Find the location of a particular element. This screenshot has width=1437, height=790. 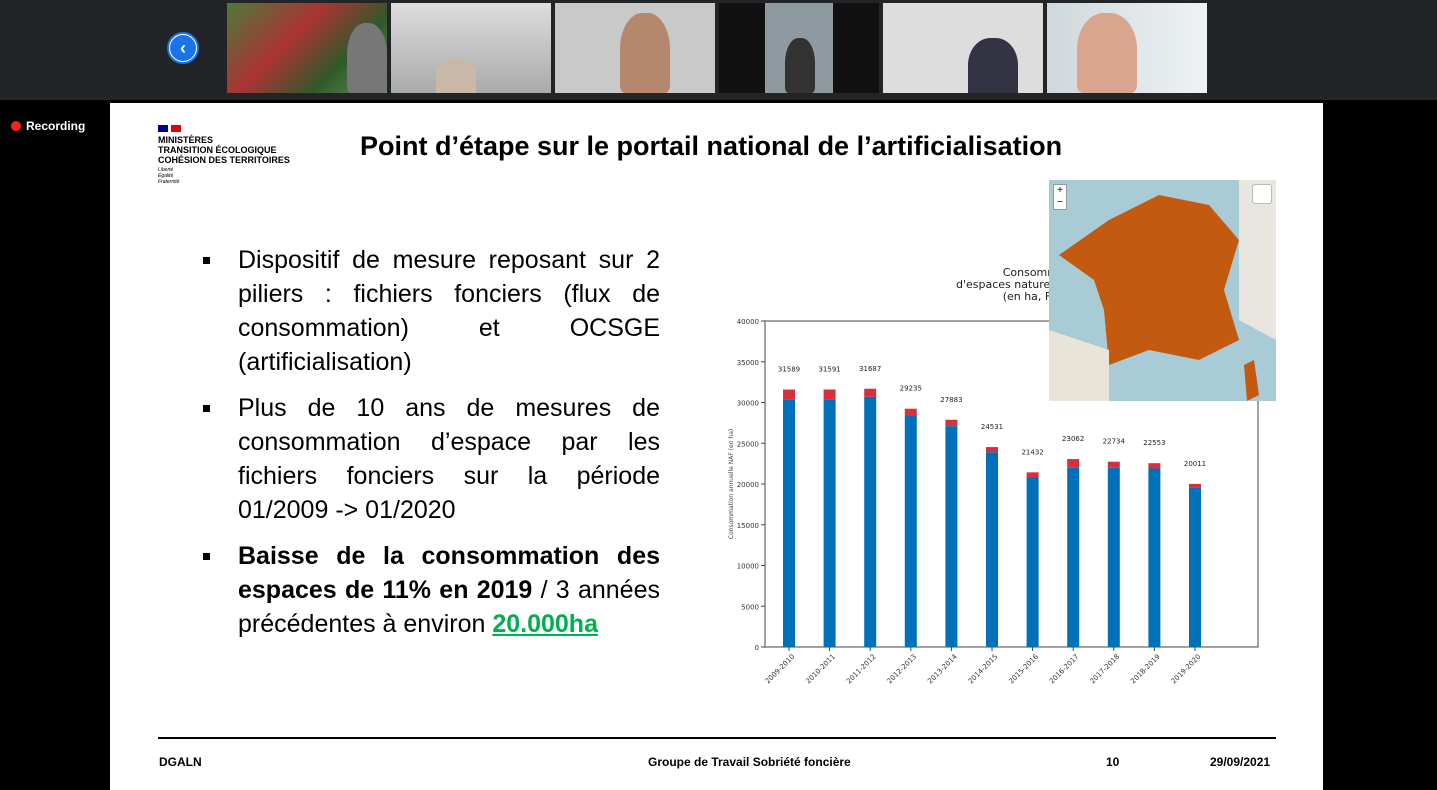

page-number: 10 is located at coordinates (1113, 762).